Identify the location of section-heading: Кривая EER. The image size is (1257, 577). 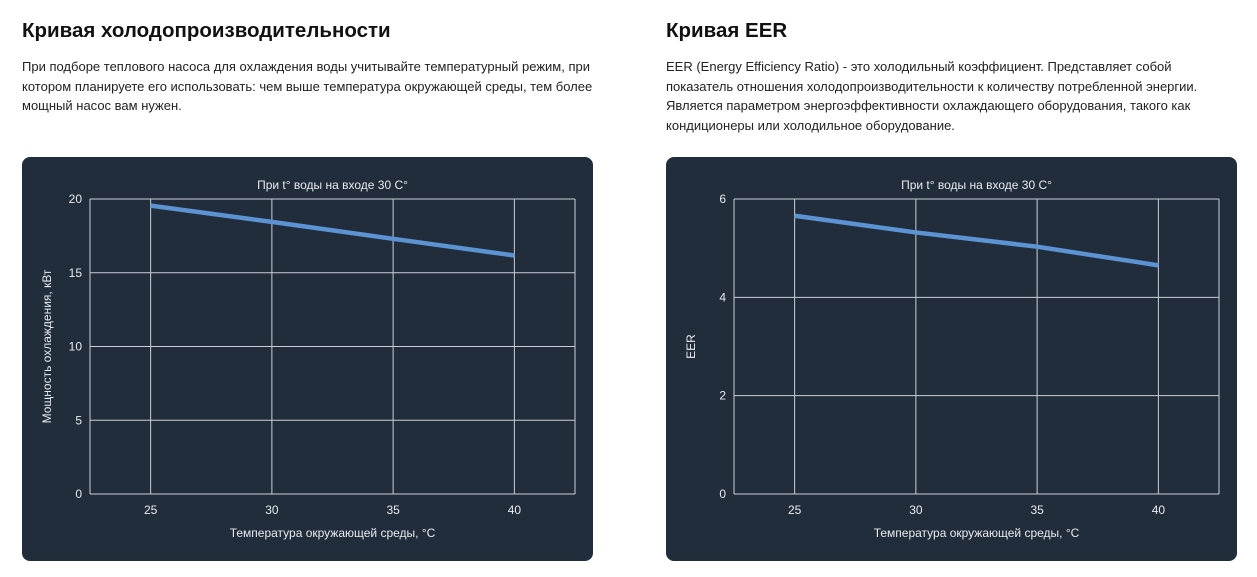
(727, 30).